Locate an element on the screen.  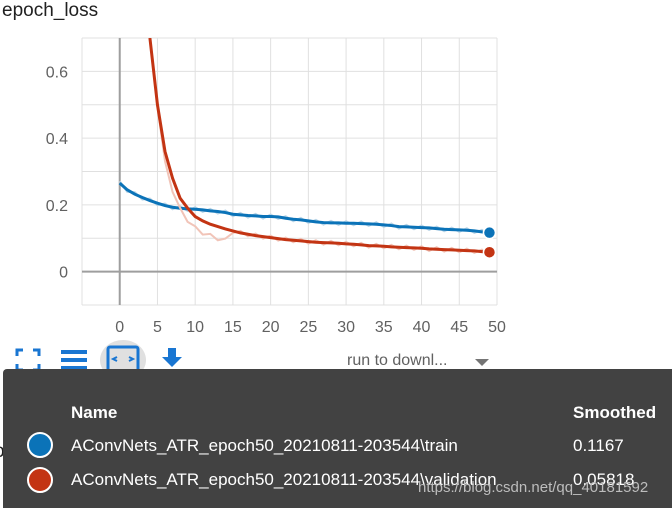
x-tick-label: 45 is located at coordinates (459, 327).